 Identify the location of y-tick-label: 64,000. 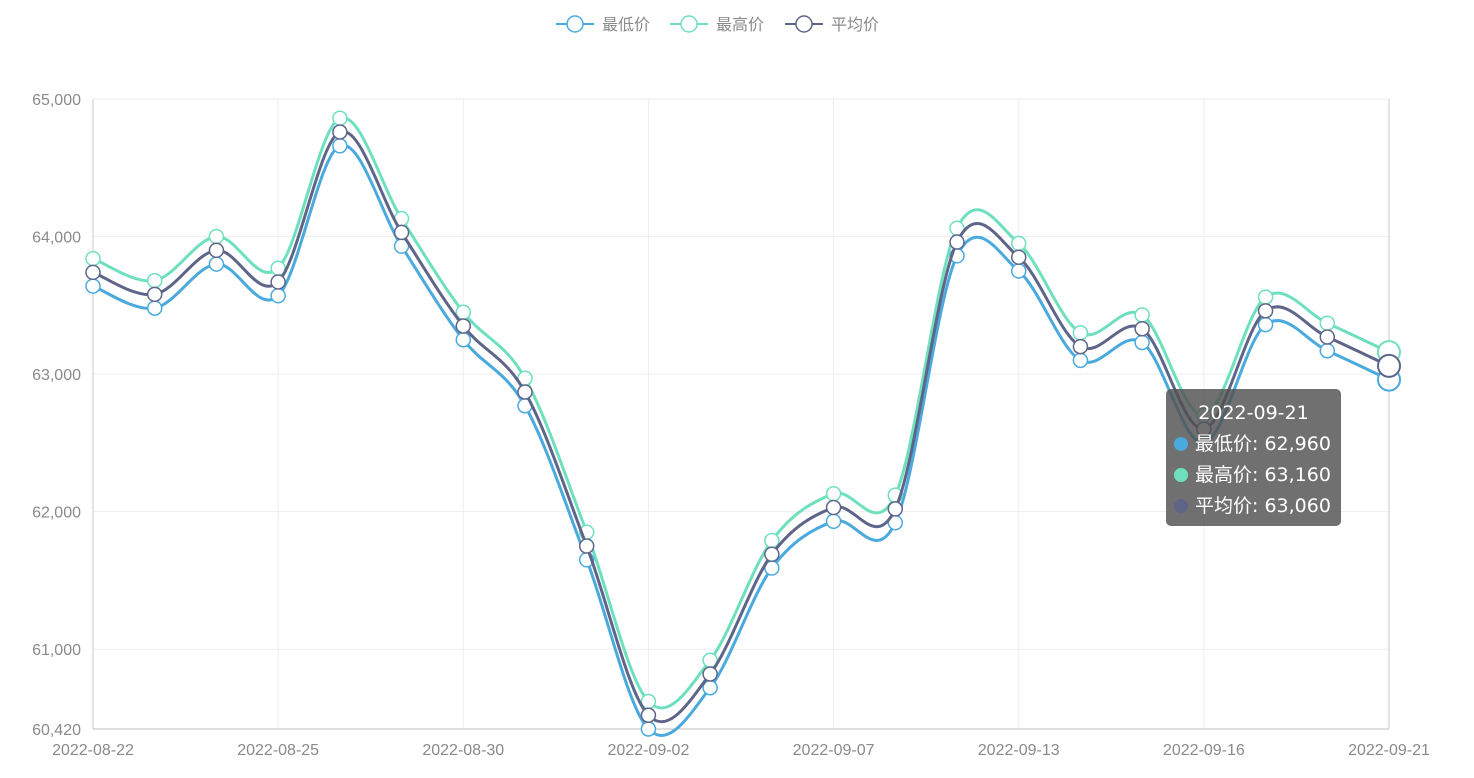
(56, 238).